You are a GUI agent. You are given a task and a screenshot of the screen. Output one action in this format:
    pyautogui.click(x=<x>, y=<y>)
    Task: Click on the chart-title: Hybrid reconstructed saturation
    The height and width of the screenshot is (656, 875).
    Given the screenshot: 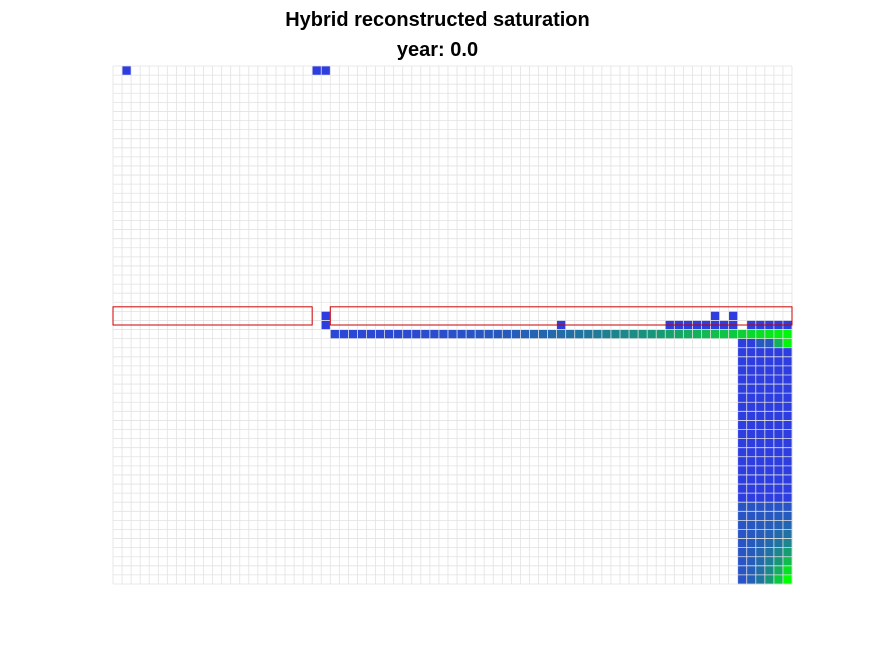 What is the action you would take?
    pyautogui.click(x=437, y=20)
    